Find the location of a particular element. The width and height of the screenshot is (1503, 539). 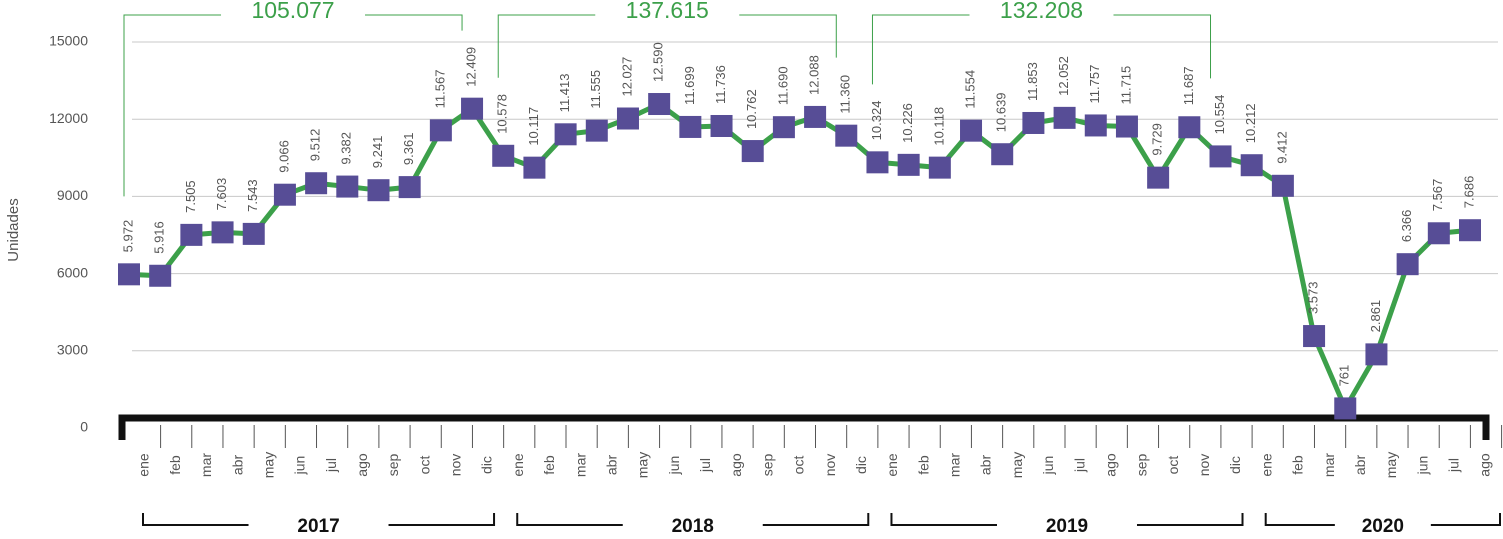

year-label: 2020 is located at coordinates (1383, 526).